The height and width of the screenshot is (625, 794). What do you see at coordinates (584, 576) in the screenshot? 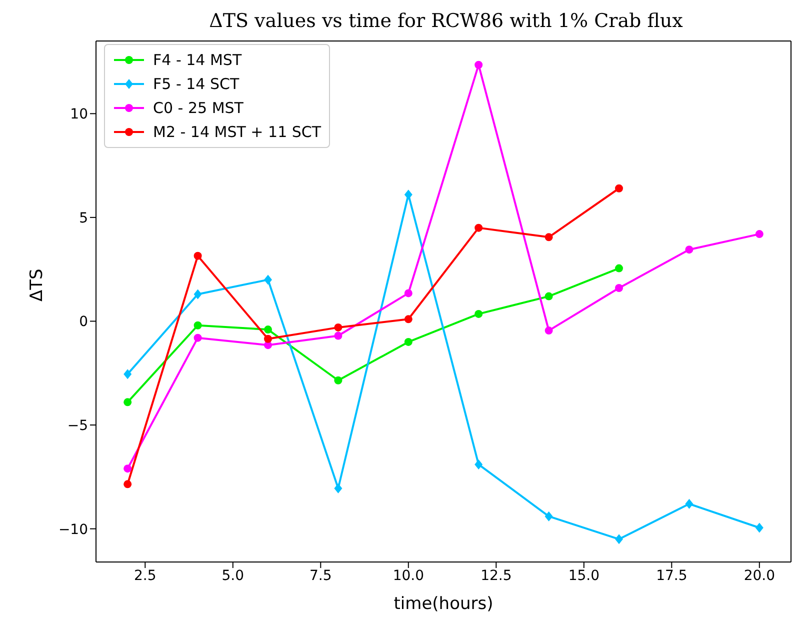
I see `x-tick-label: 15.0` at bounding box center [584, 576].